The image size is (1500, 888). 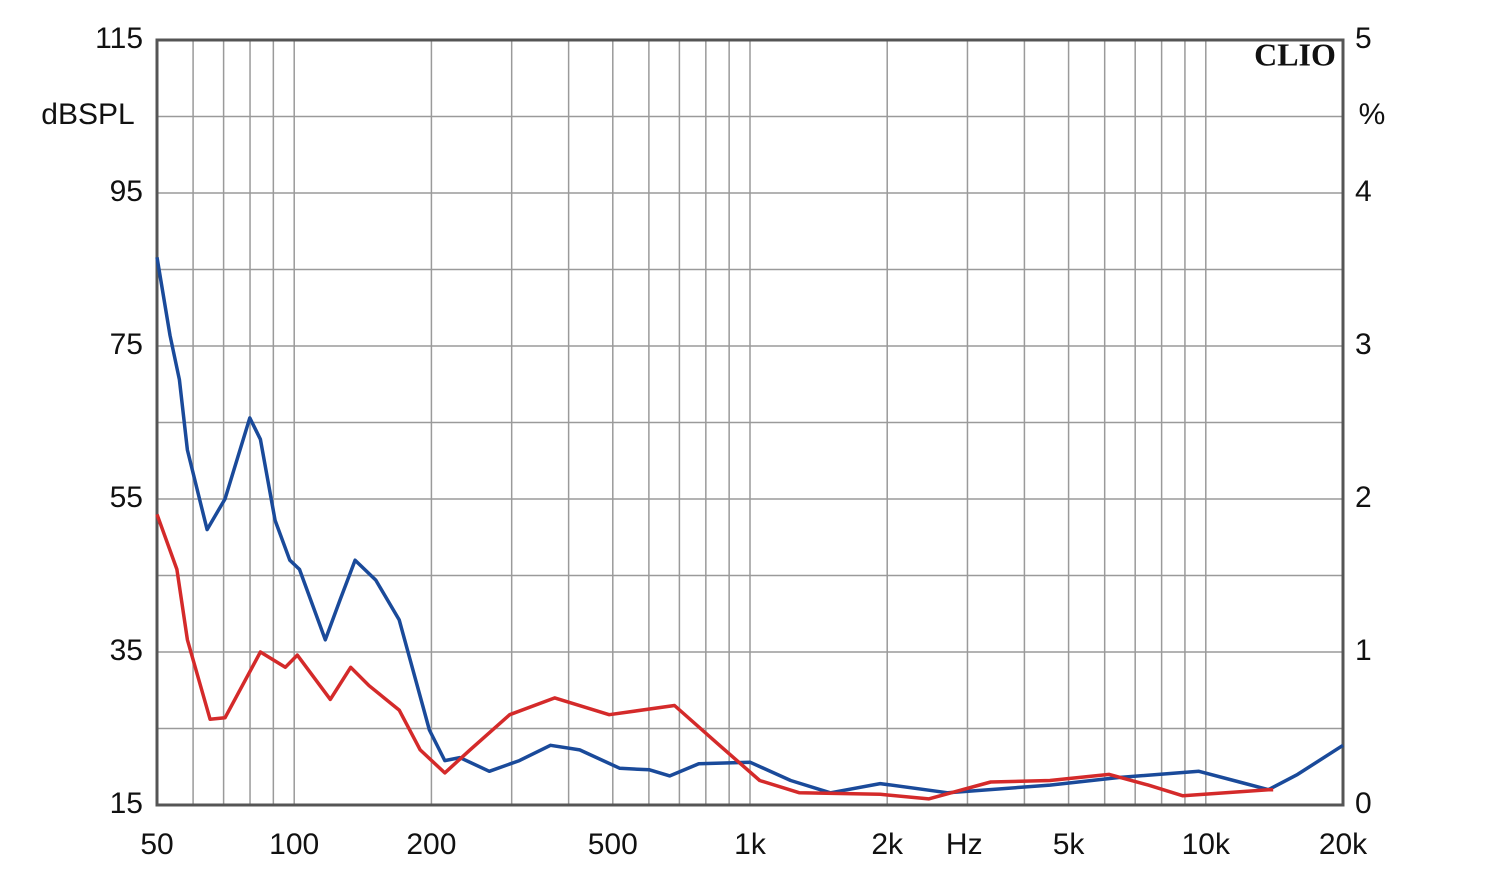 I want to click on x-tick-label: 50, so click(x=156, y=844).